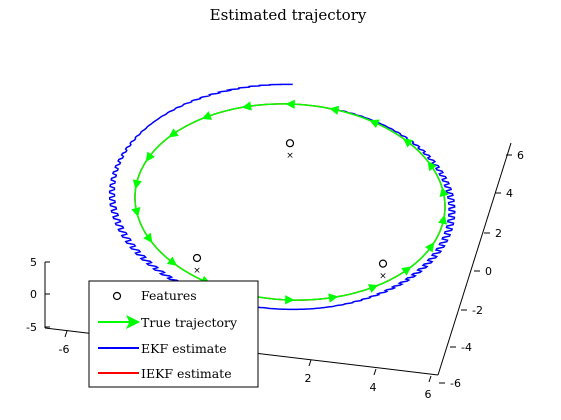  Describe the element at coordinates (520, 155) in the screenshot. I see `y-tick-label: 6` at that location.